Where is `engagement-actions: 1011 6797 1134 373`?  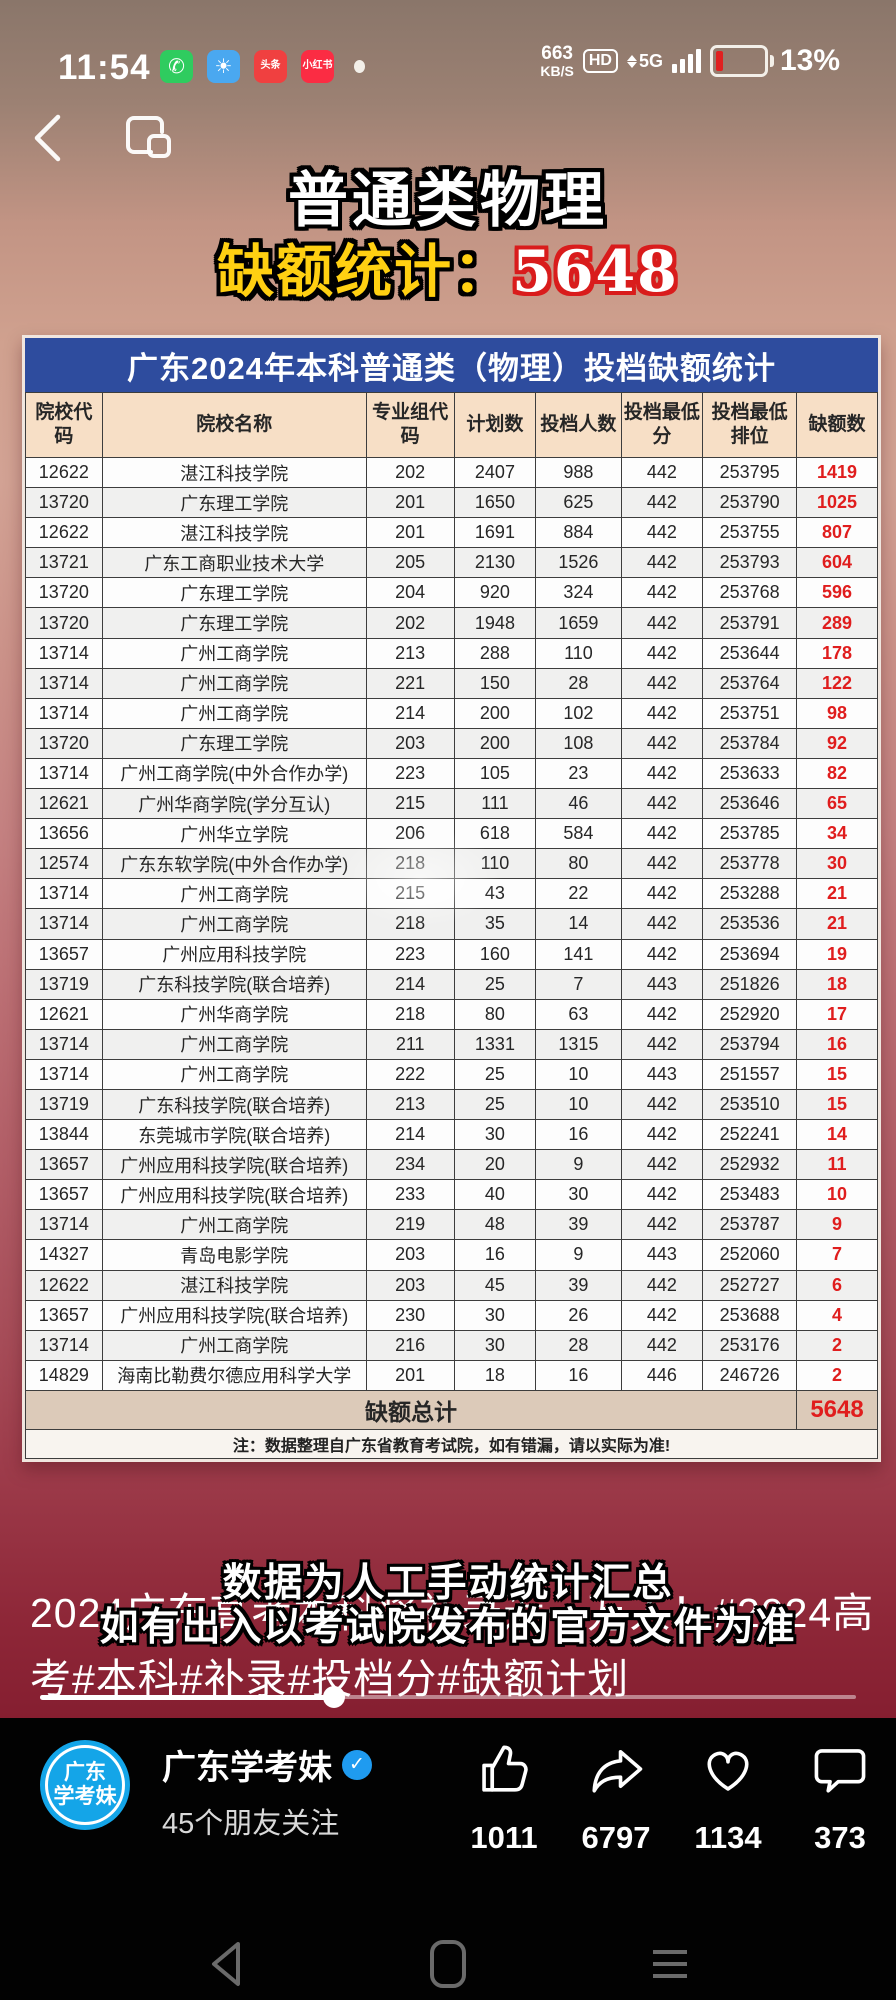
engagement-actions: 1011 6797 1134 373 is located at coordinates (672, 1798).